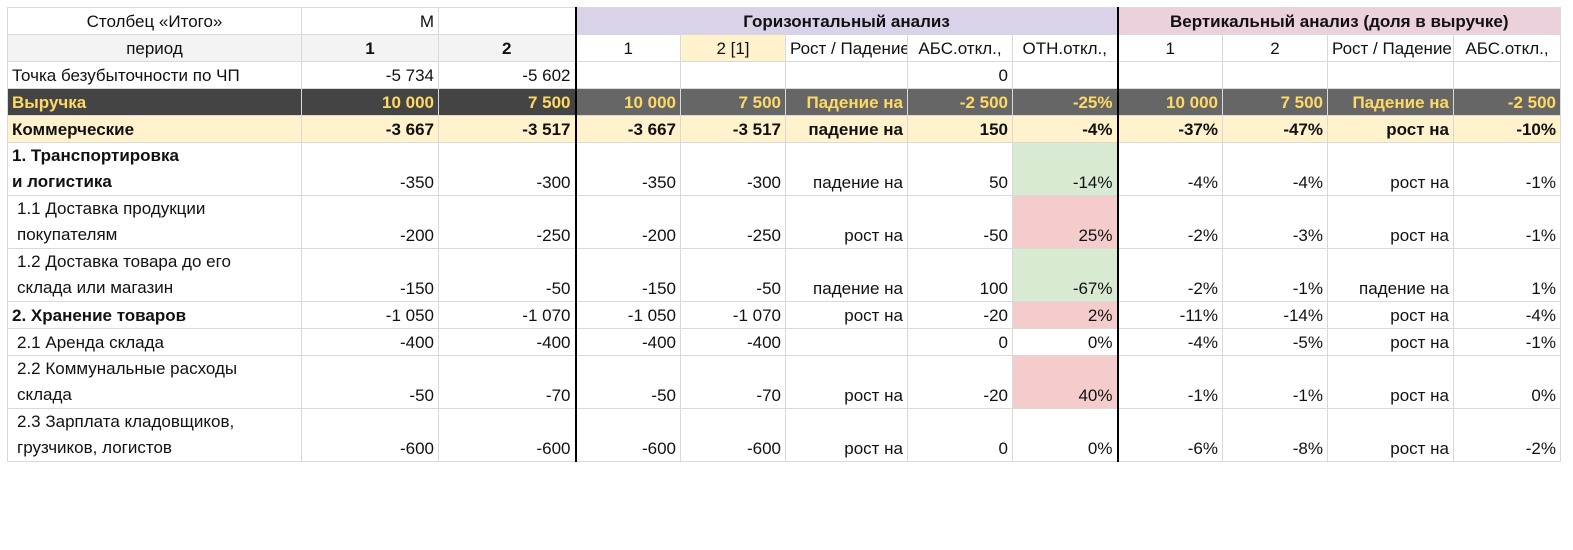 The height and width of the screenshot is (550, 1573). What do you see at coordinates (960, 75) in the screenshot?
I see `breakeven-h-abs: 0` at bounding box center [960, 75].